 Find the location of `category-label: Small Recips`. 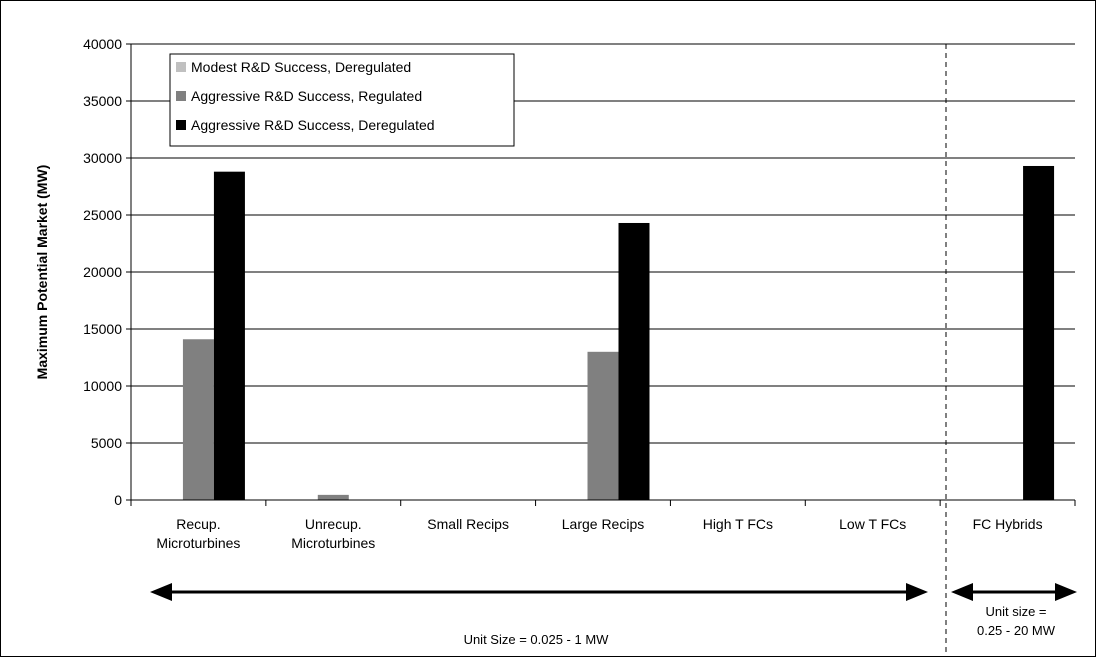

category-label: Small Recips is located at coordinates (468, 524).